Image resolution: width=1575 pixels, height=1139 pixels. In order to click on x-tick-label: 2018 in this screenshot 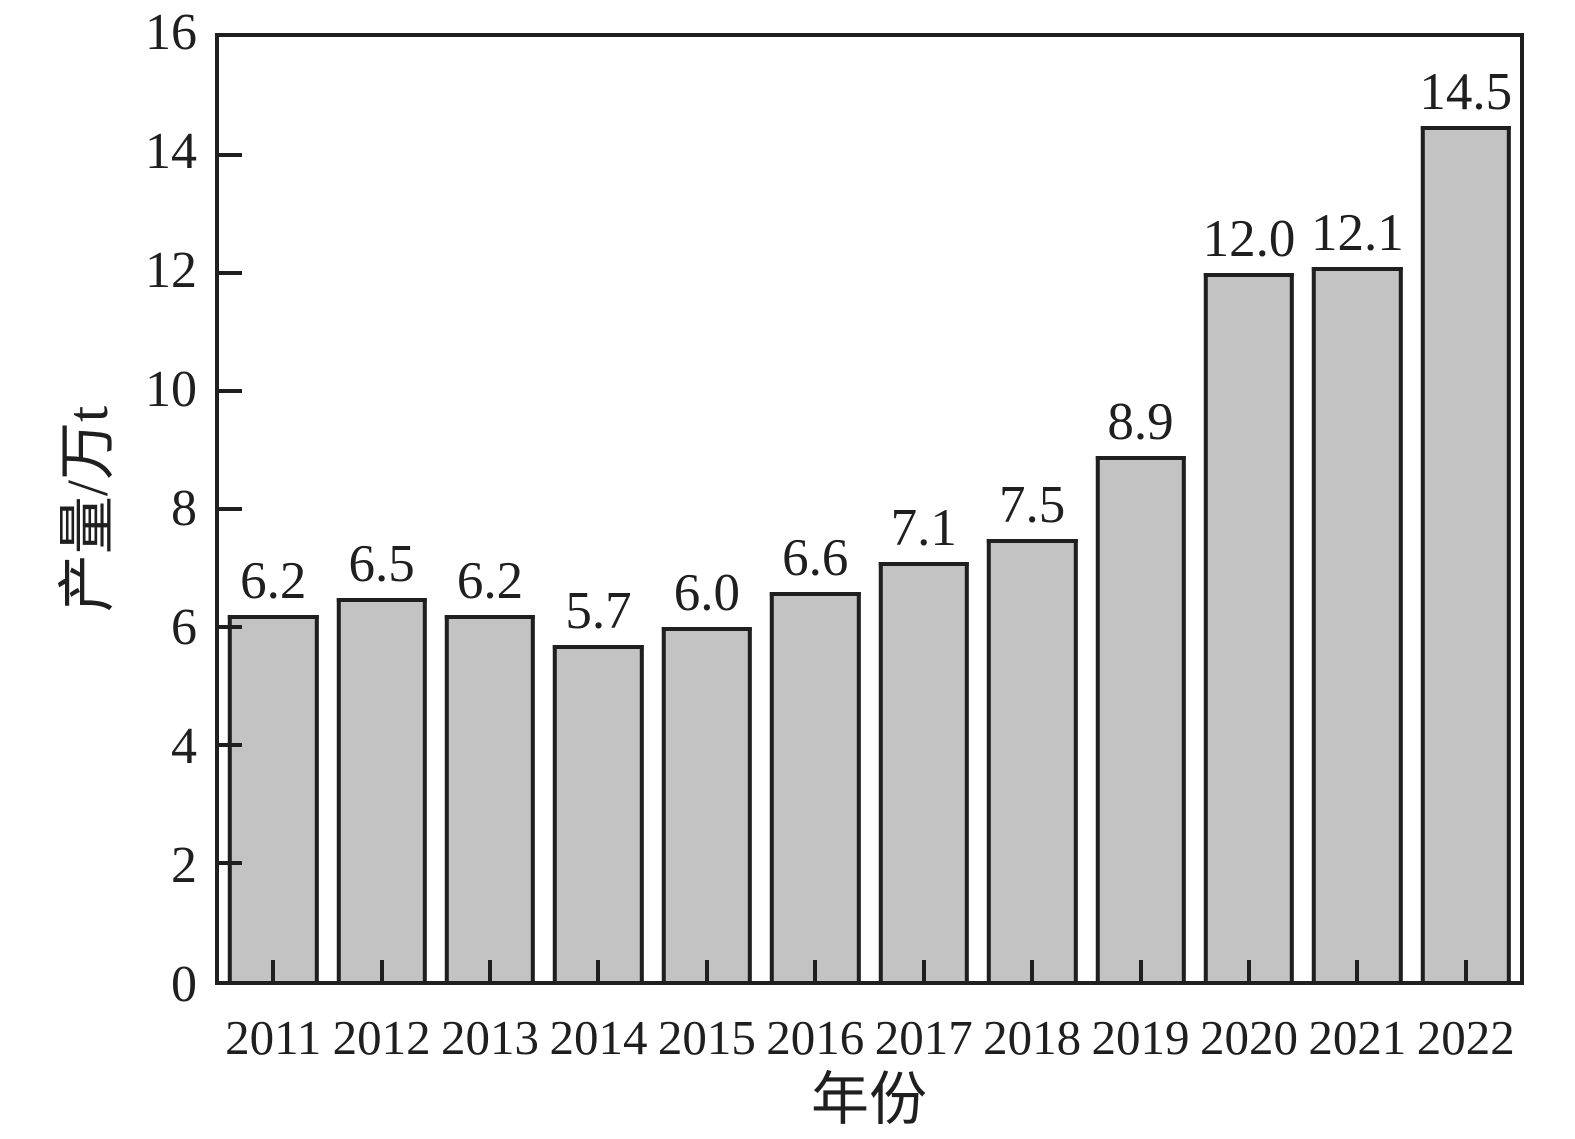, I will do `click(1032, 1037)`.